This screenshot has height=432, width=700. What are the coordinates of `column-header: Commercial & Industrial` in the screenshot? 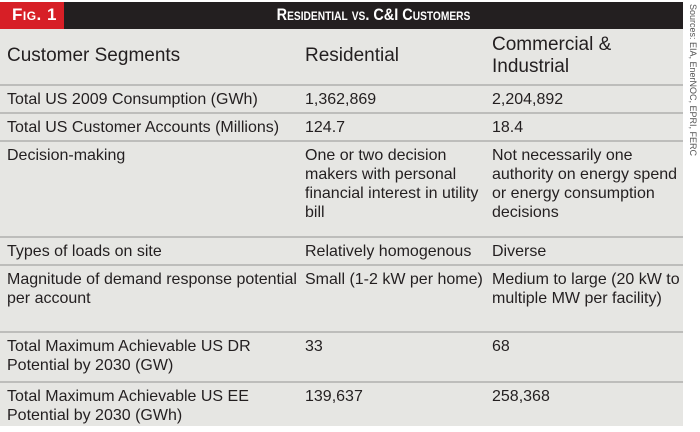 It's located at (584, 57).